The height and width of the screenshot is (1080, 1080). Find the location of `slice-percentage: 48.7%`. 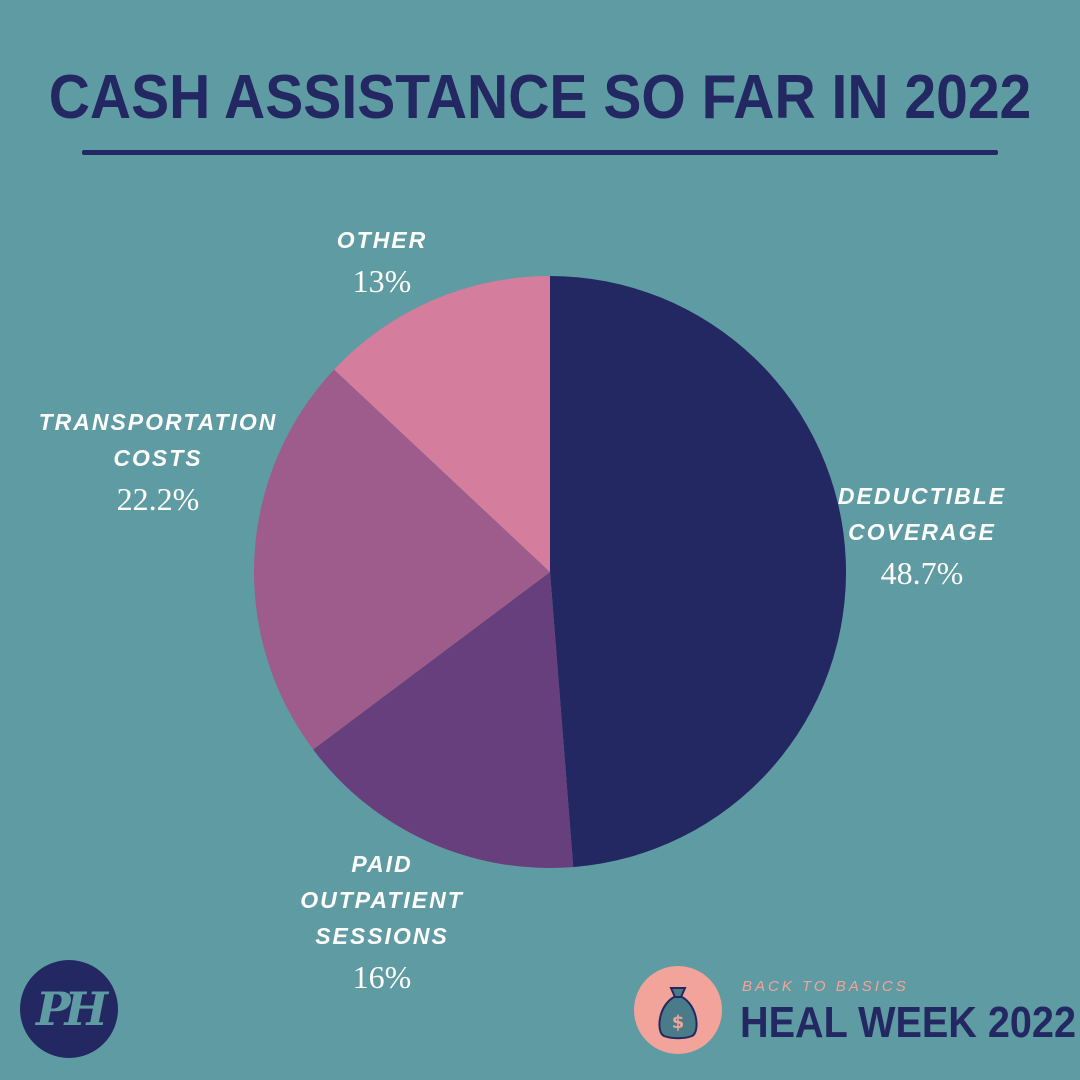

slice-percentage: 48.7% is located at coordinates (922, 573).